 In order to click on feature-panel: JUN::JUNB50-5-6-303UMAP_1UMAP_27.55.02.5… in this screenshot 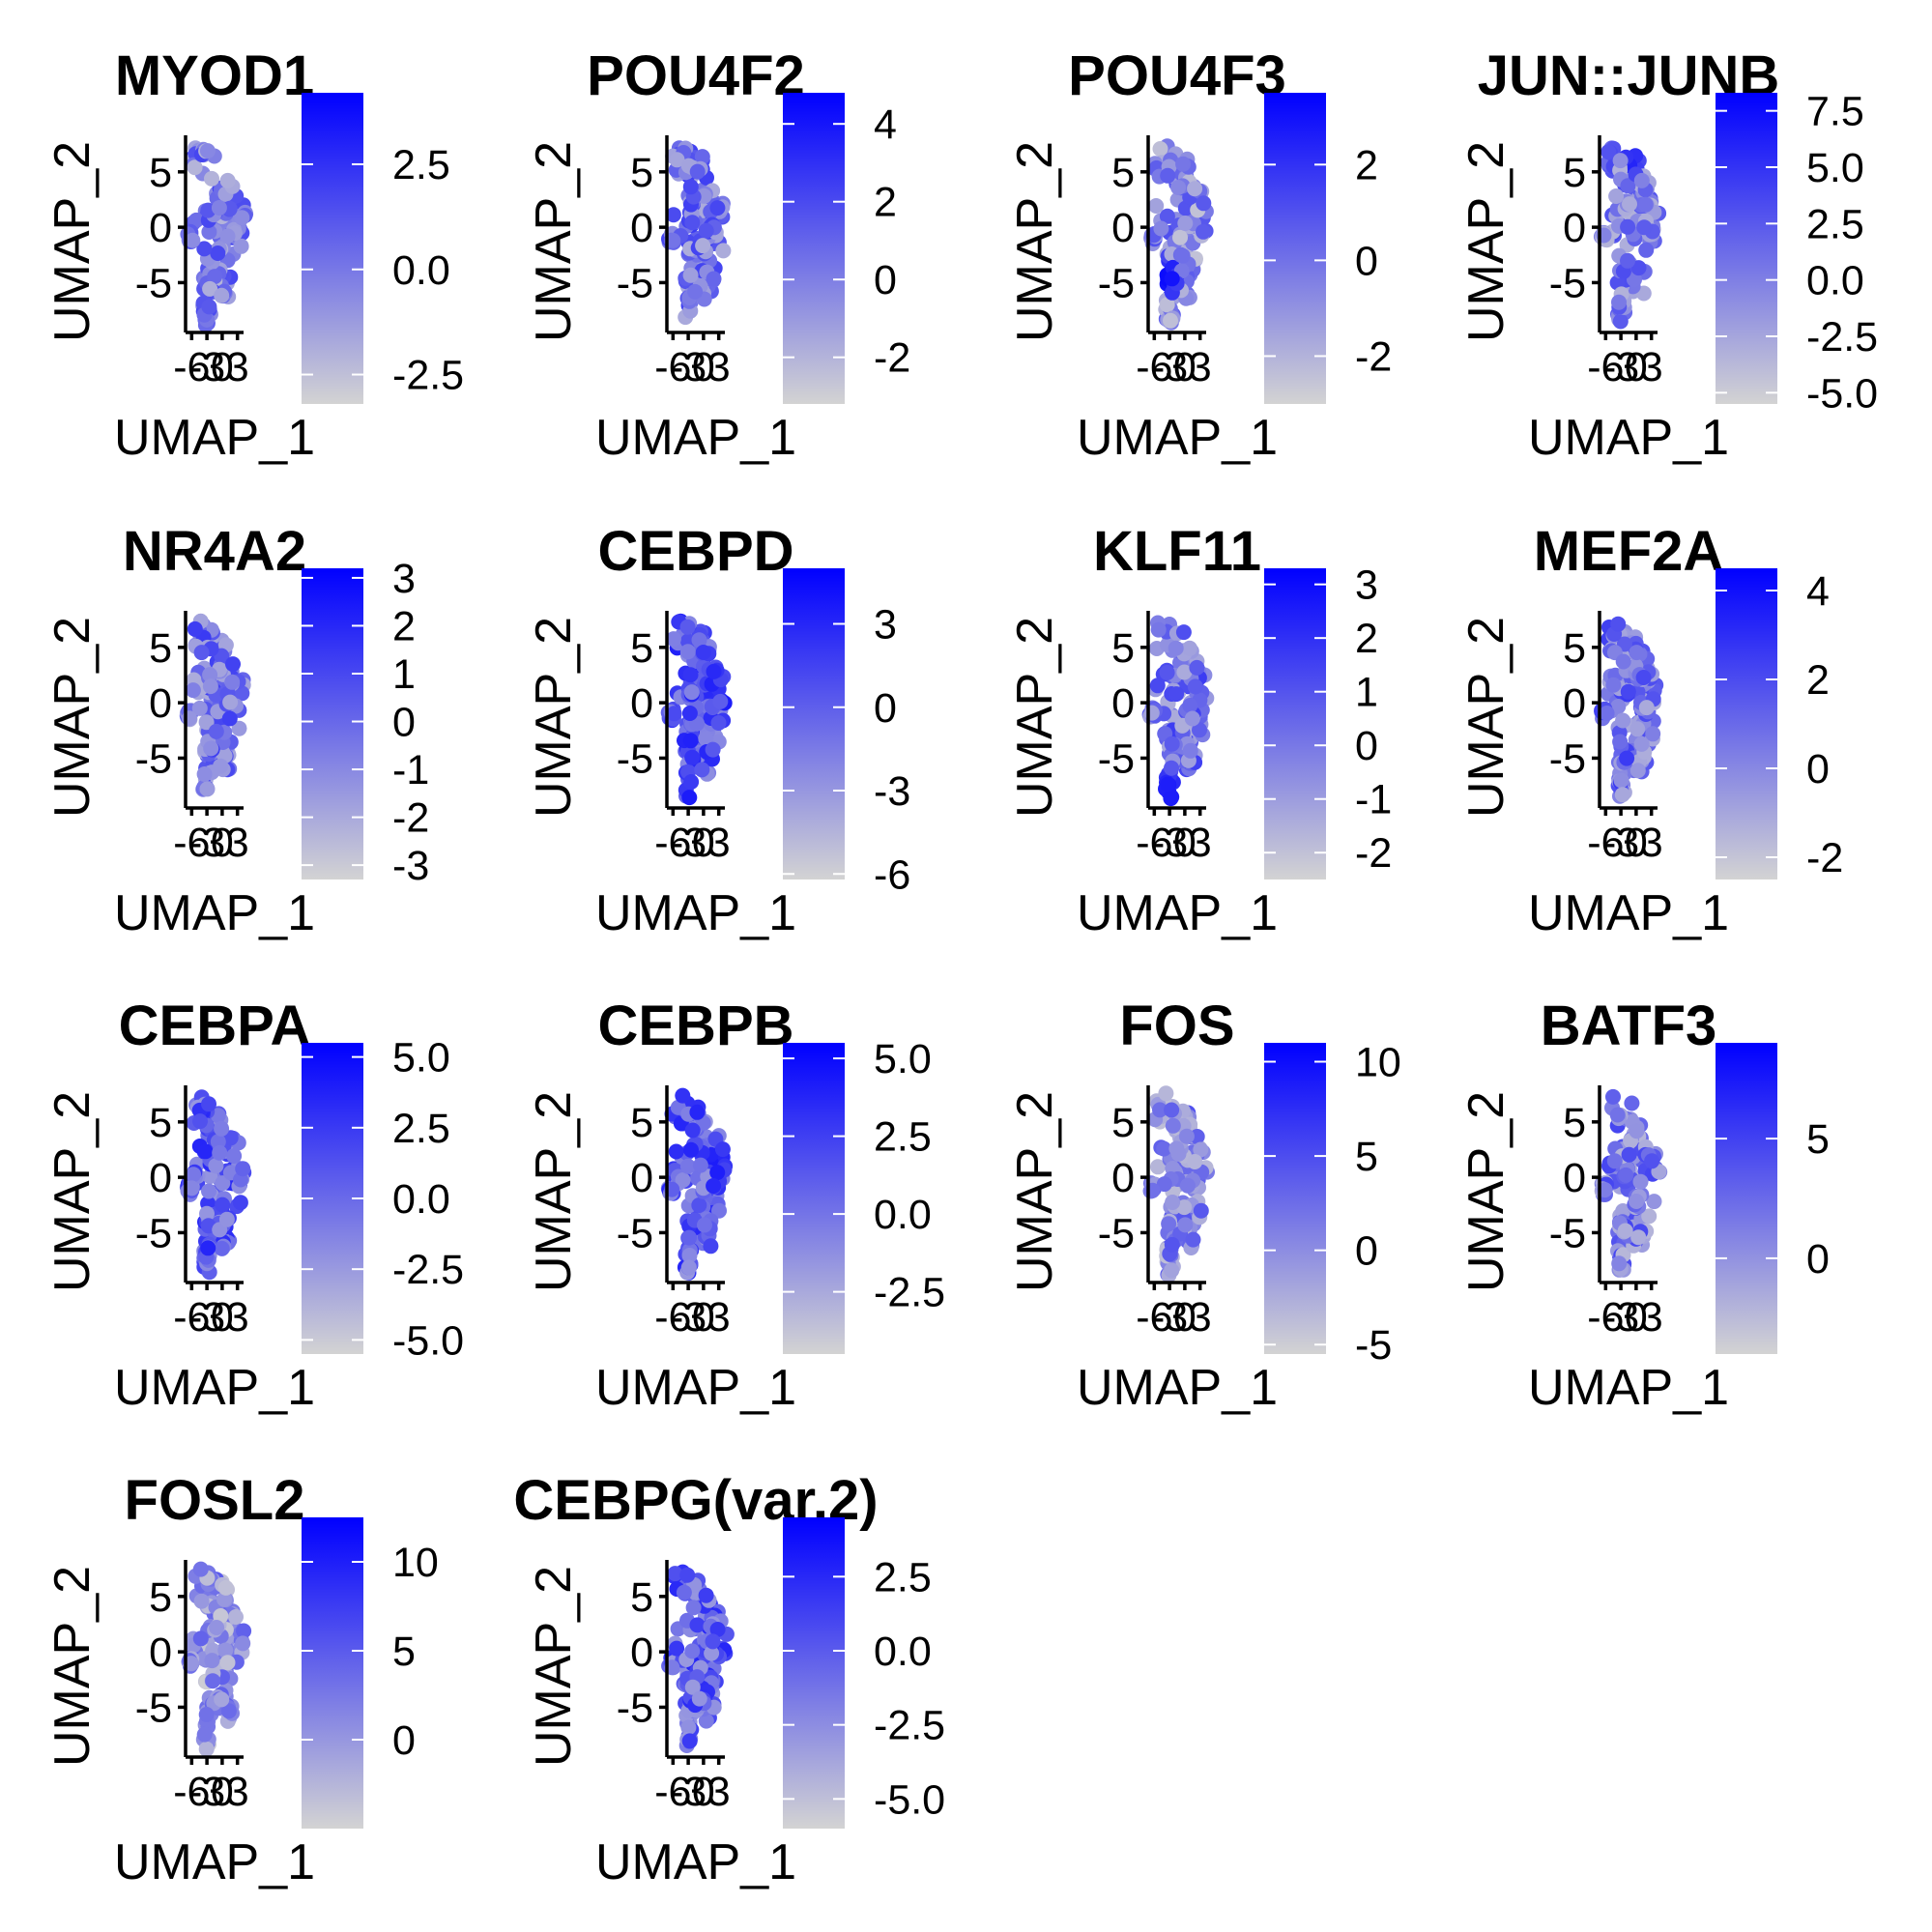, I will do `click(1668, 255)`.